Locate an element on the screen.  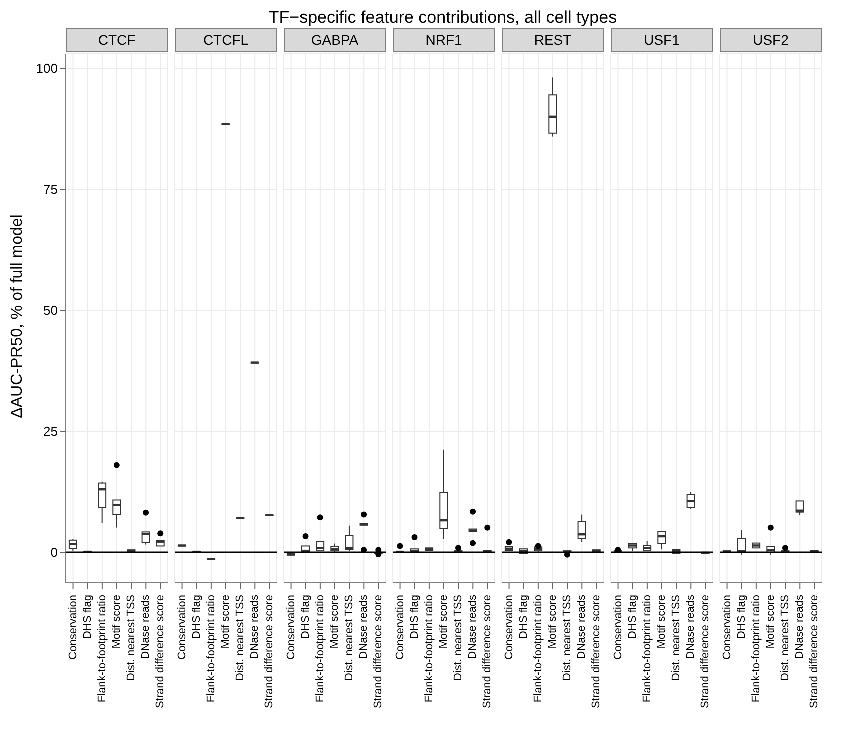
y-tick-label: 75 is located at coordinates (51, 190).